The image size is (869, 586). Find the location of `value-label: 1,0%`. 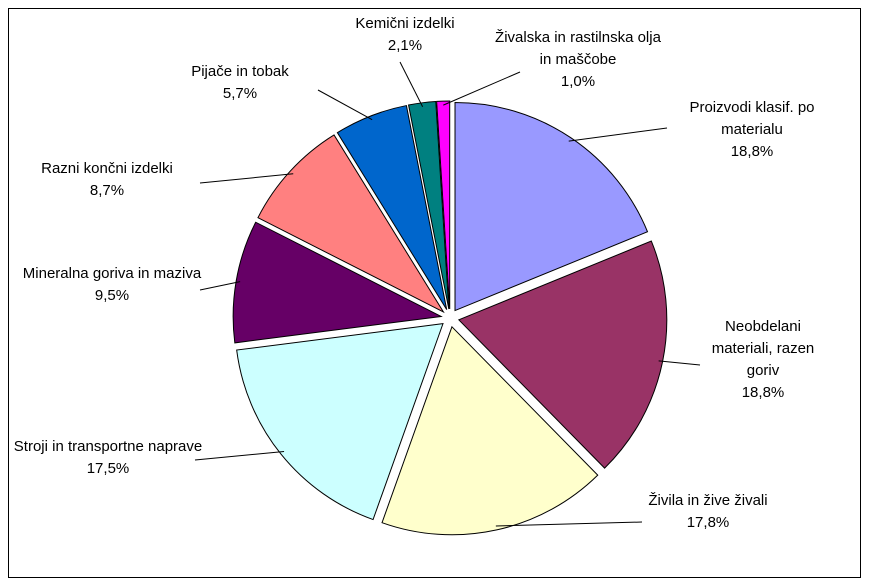

value-label: 1,0% is located at coordinates (578, 81).